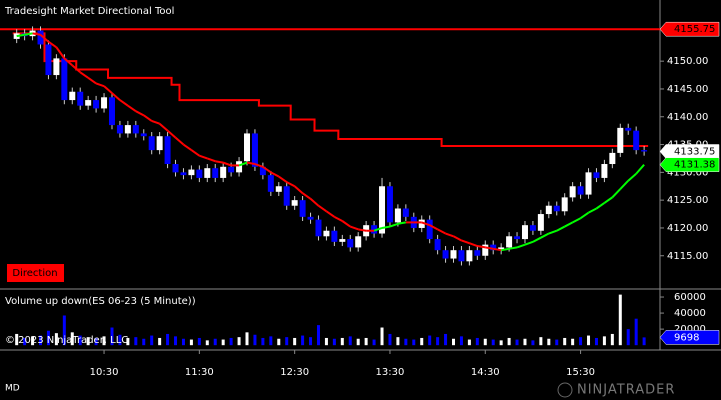  Describe the element at coordinates (580, 372) in the screenshot. I see `x-tick-label: 15:30` at that location.